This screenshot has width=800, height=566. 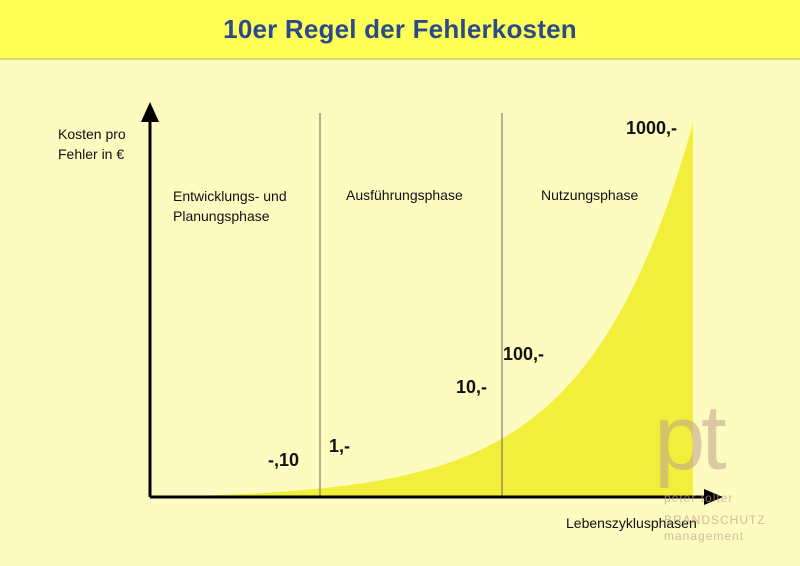 I want to click on x-axis-arrow, so click(x=713, y=497).